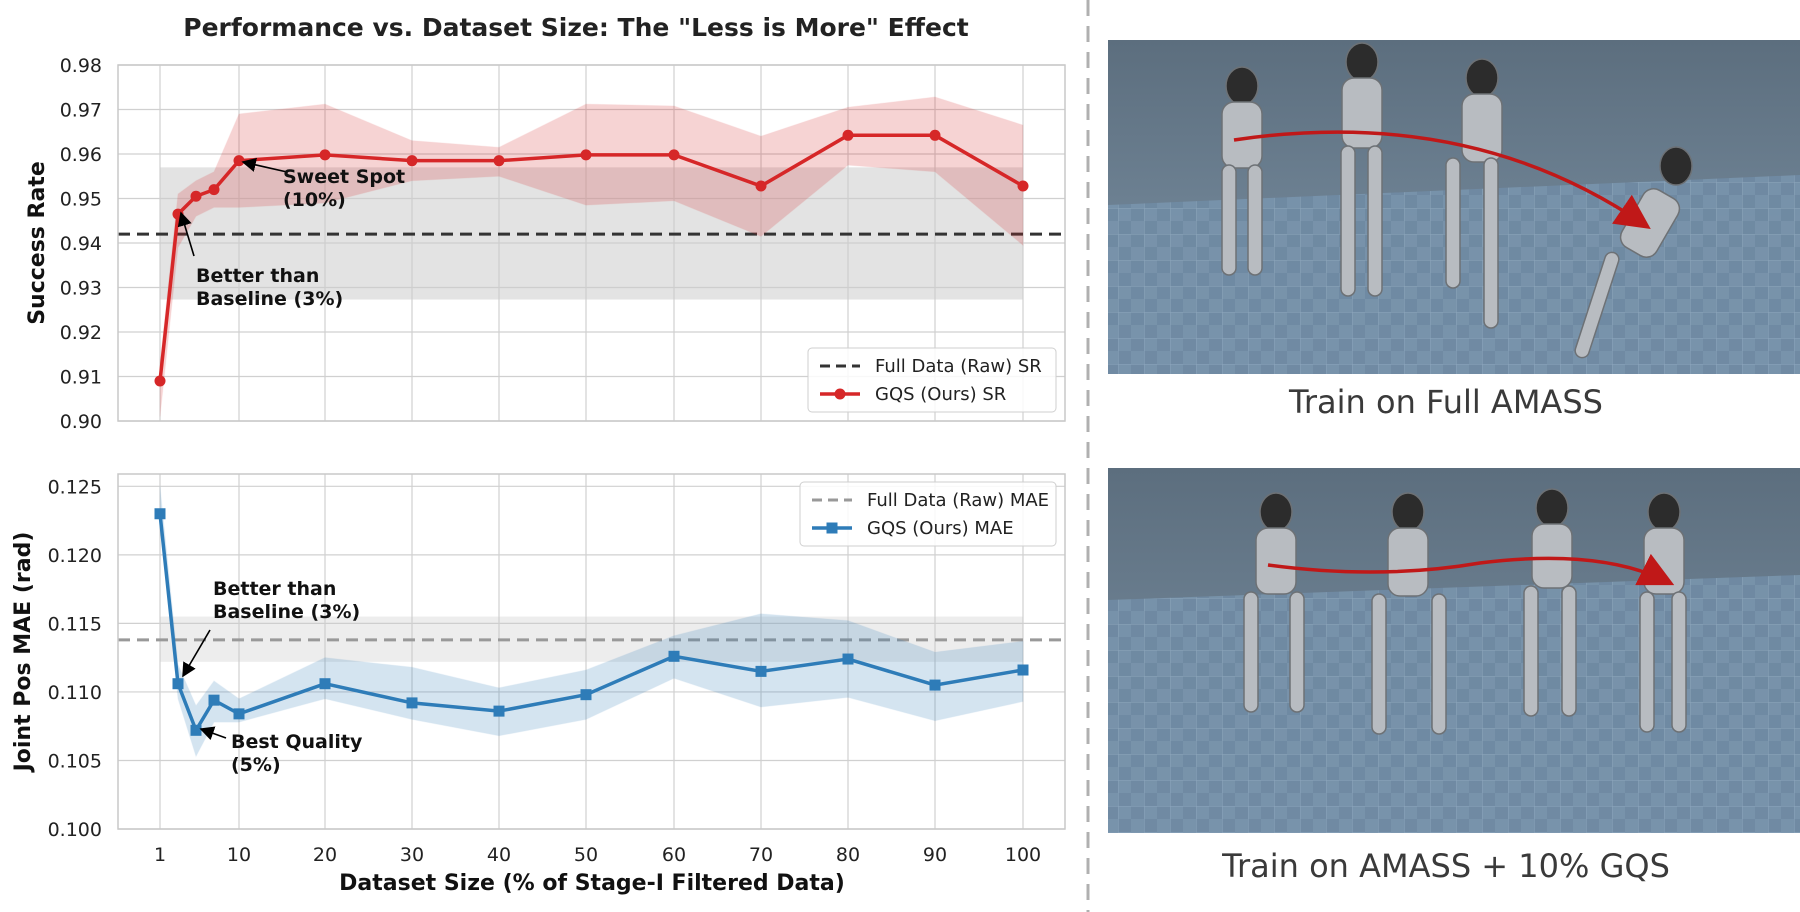 This screenshot has height=912, width=1800. What do you see at coordinates (81, 200) in the screenshot?
I see `y-tick-label: 0.95` at bounding box center [81, 200].